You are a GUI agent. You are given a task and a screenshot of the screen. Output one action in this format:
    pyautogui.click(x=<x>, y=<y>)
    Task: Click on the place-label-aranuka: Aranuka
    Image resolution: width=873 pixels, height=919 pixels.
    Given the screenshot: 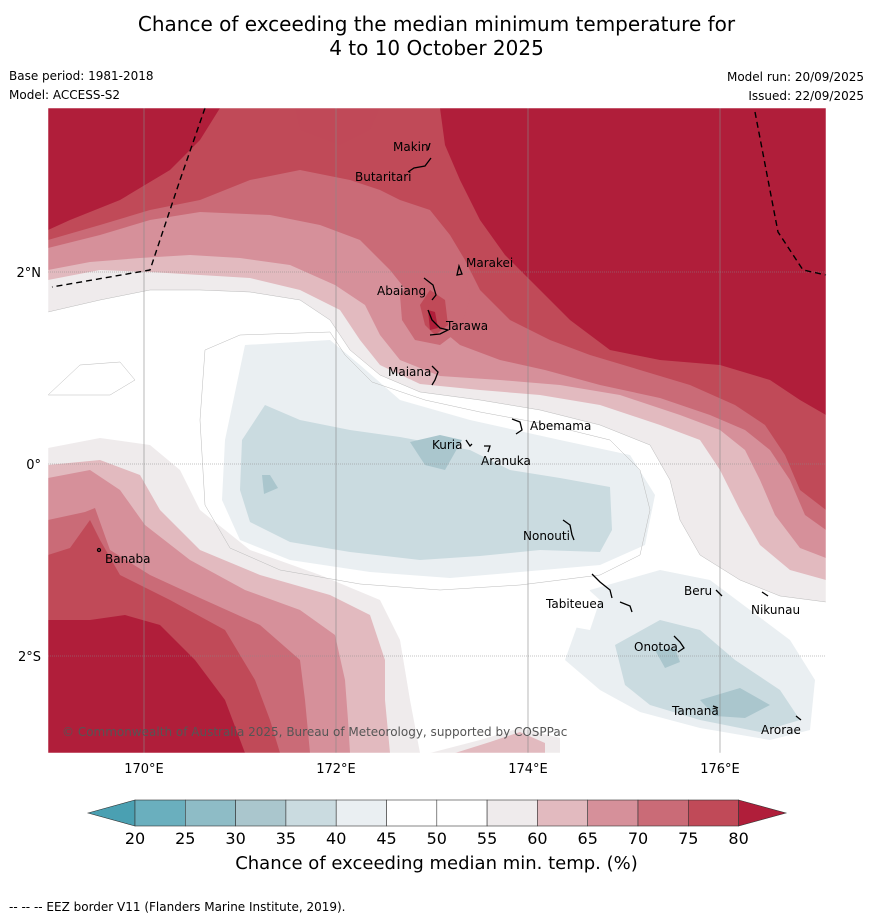 What is the action you would take?
    pyautogui.click(x=506, y=461)
    